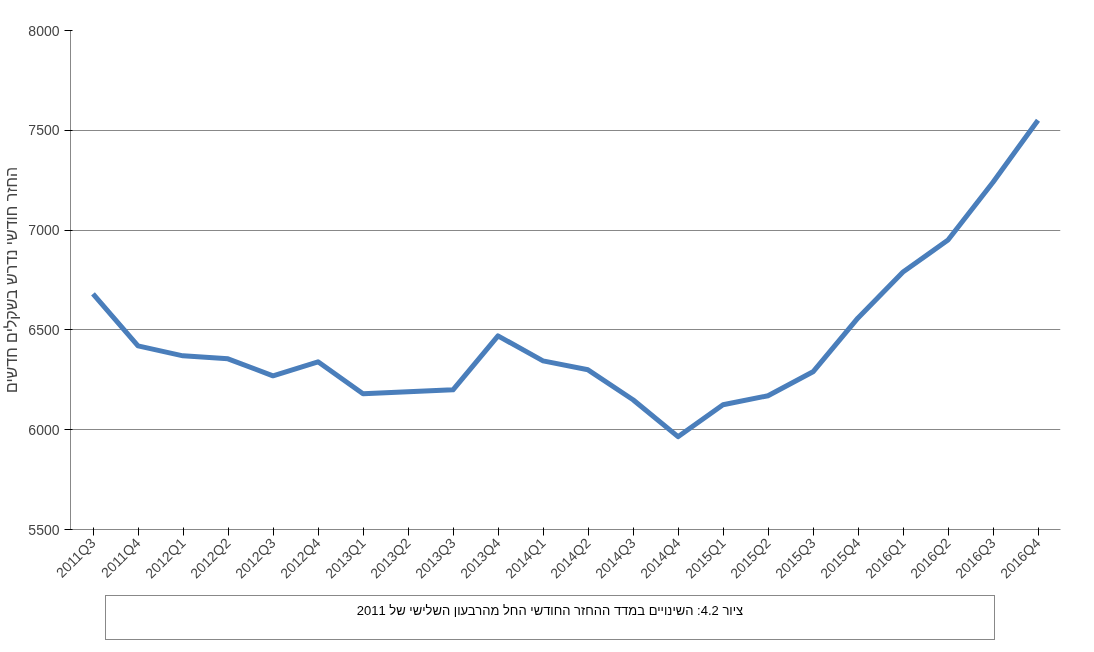  What do you see at coordinates (44, 429) in the screenshot?
I see `y-tick-label: 6000` at bounding box center [44, 429].